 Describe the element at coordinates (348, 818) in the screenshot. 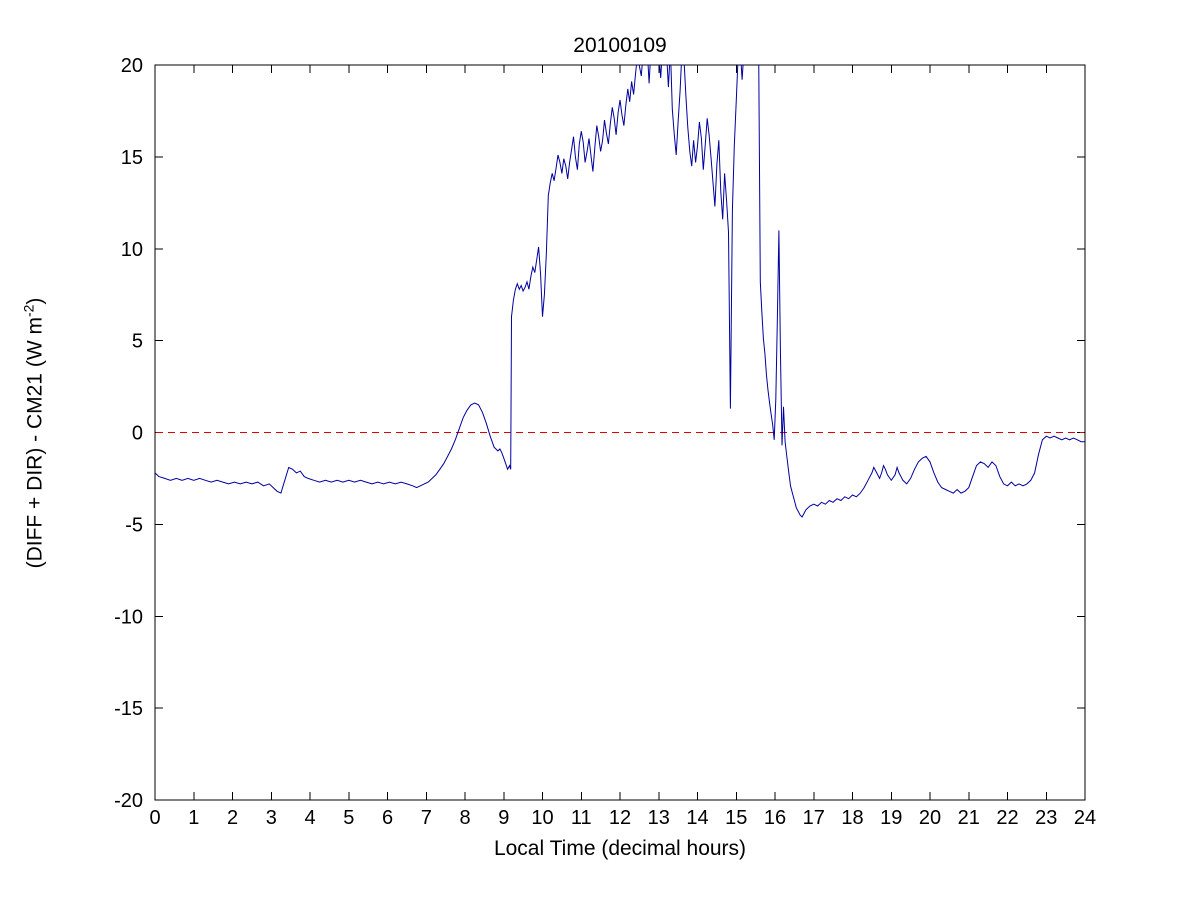

I see `x-tick-label: 5` at that location.